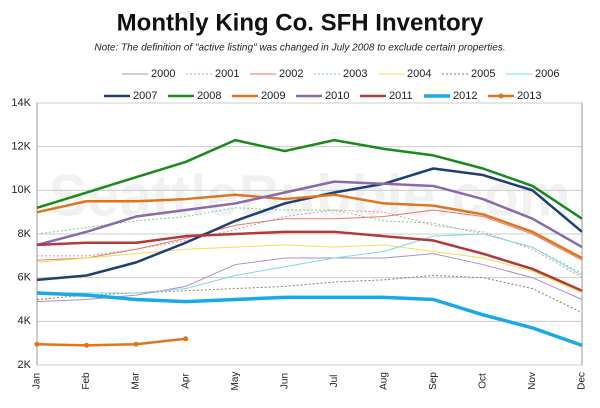  What do you see at coordinates (582, 381) in the screenshot?
I see `x-tick-label: Dec` at bounding box center [582, 381].